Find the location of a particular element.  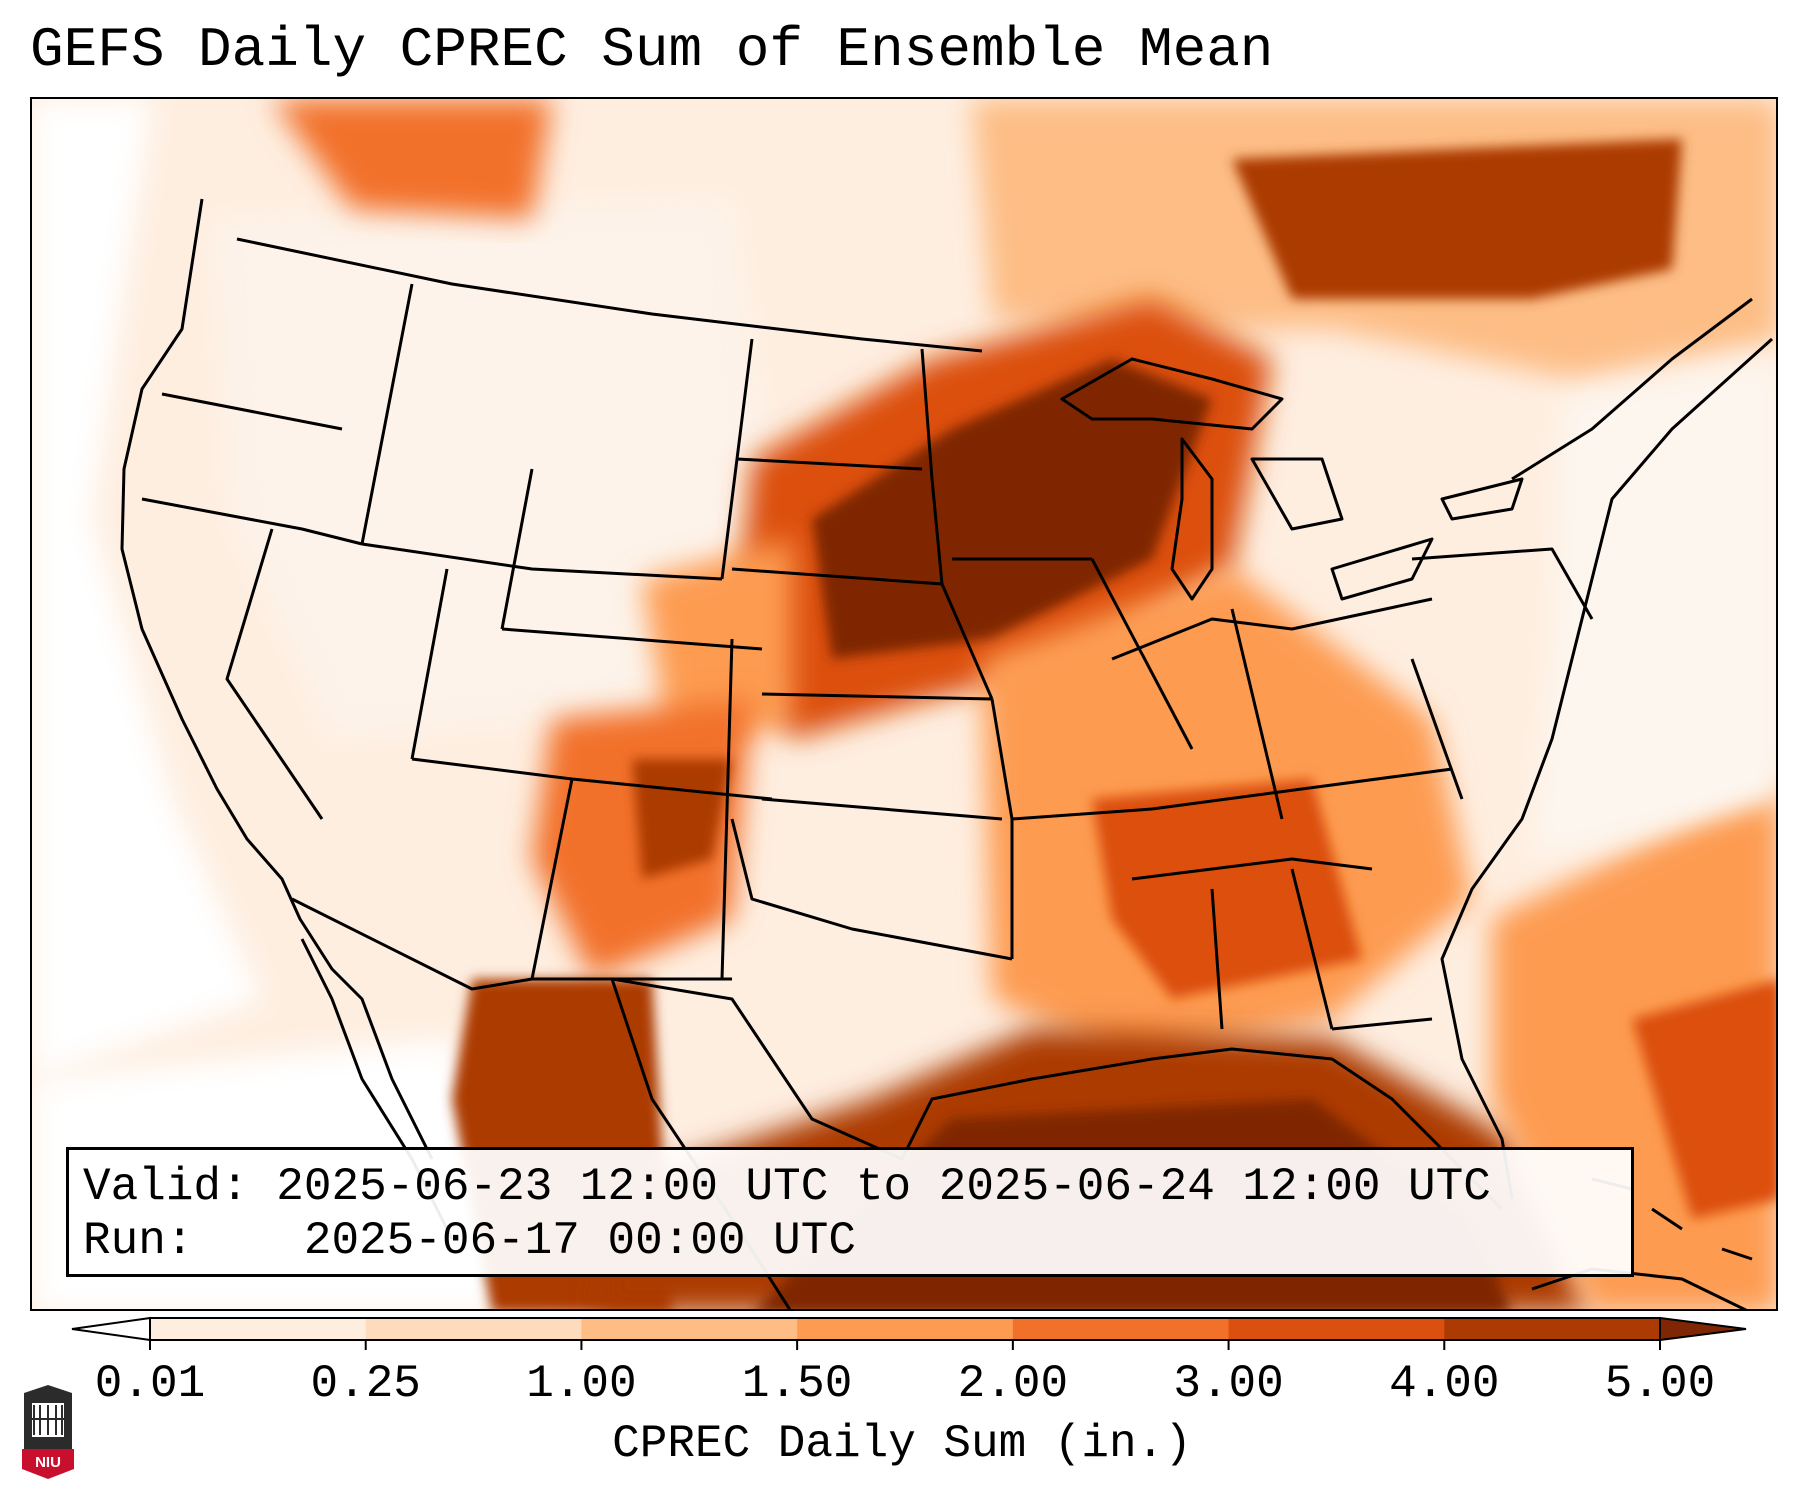

colorbar-tick-label: 0.25 is located at coordinates (365, 1384).